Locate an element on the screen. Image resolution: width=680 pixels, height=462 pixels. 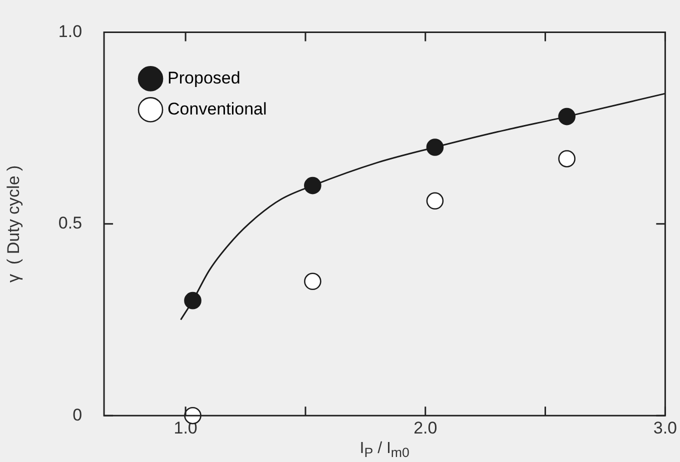
x-axis-title: I$_{P}$ / I$_{m0}$ is located at coordinates (385, 450).